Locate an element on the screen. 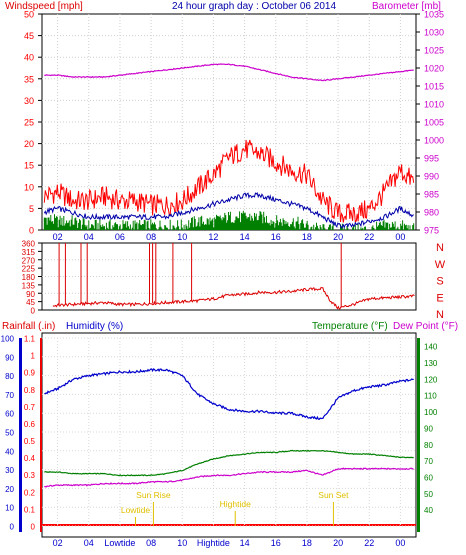  humidity-axis-bar is located at coordinates (20, 435).